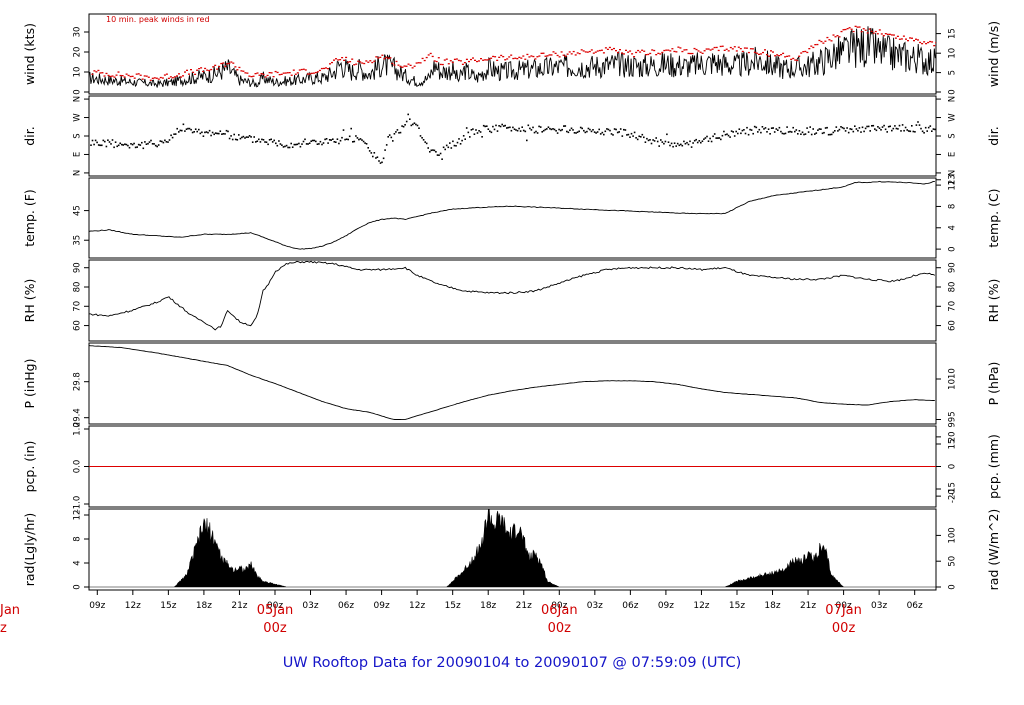  I want to click on temp-left-tick-label: 35, so click(78, 240).